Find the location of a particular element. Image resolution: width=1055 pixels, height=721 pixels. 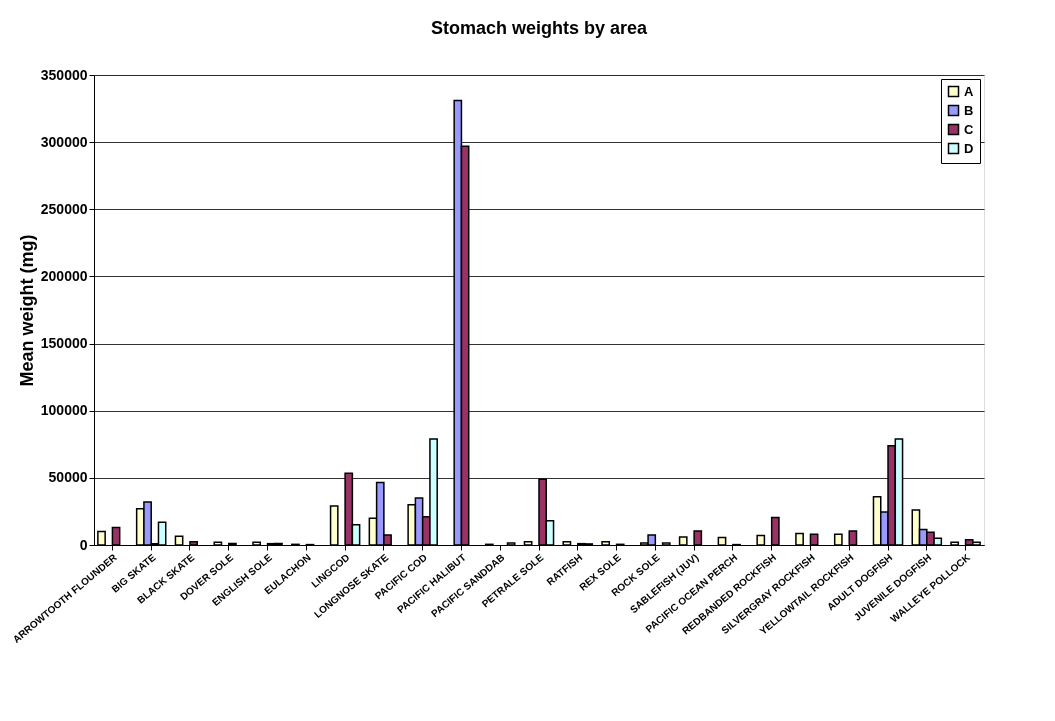

y-axis-title: Mean weight (mg) is located at coordinates (26, 310).